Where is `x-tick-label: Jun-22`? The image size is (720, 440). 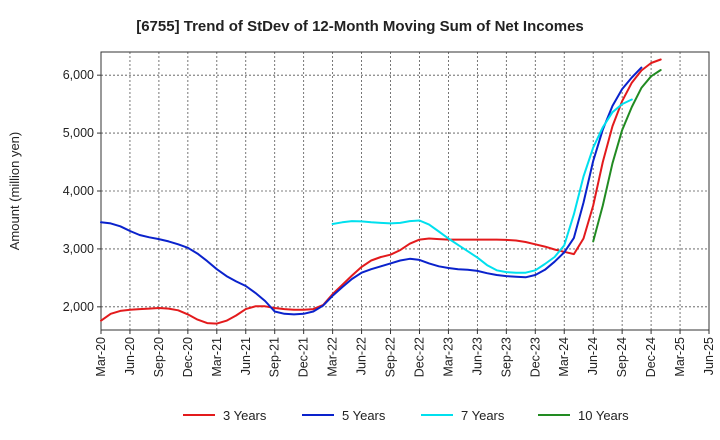
x-tick-label: Jun-22 is located at coordinates (362, 356).